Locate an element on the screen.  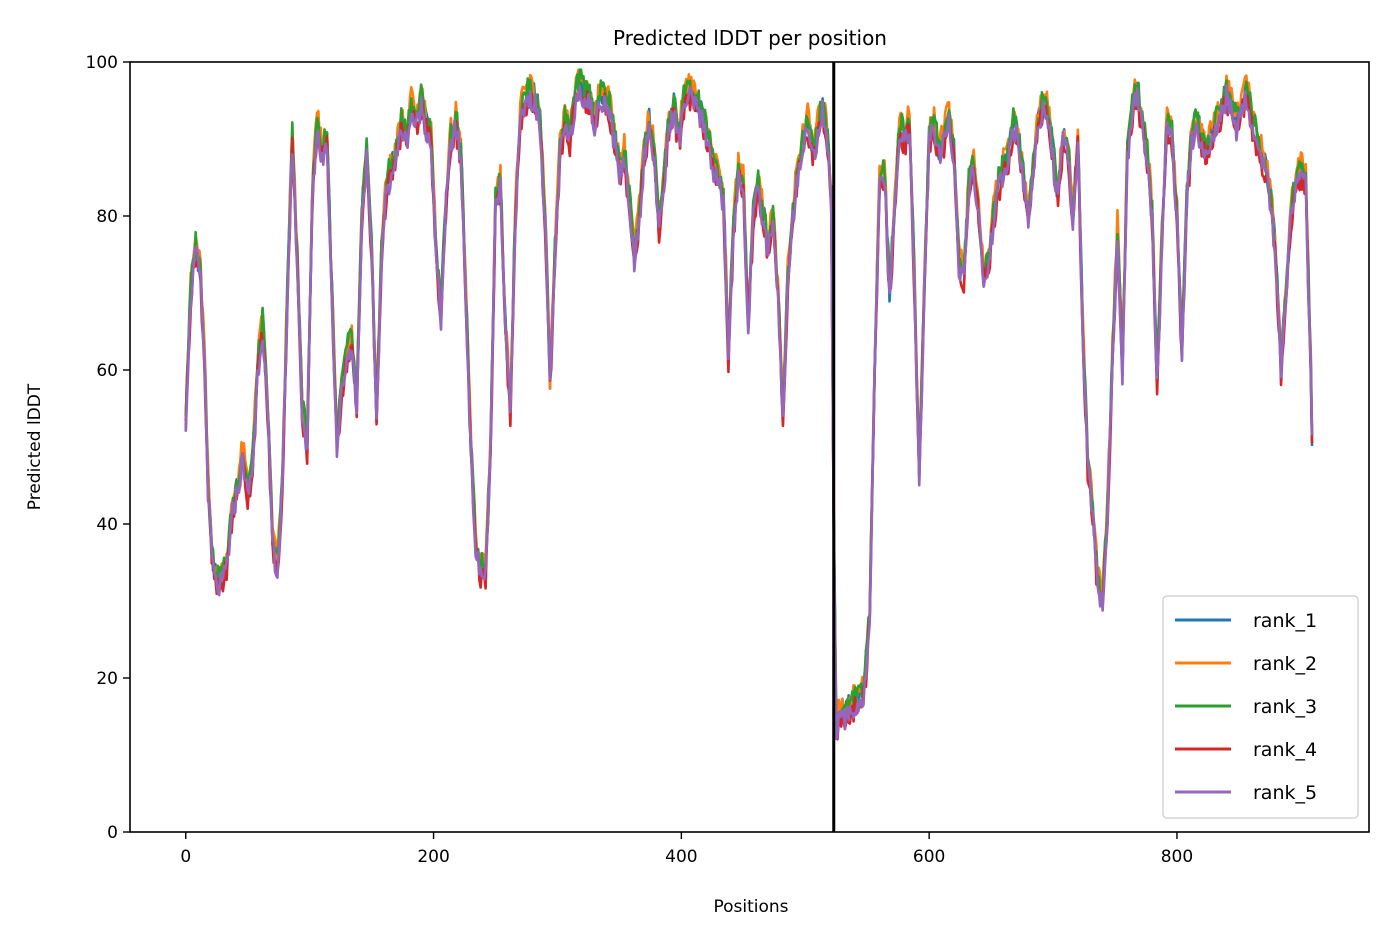
x-axis-ticks: 0 200 400 600 800 is located at coordinates (686, 849).